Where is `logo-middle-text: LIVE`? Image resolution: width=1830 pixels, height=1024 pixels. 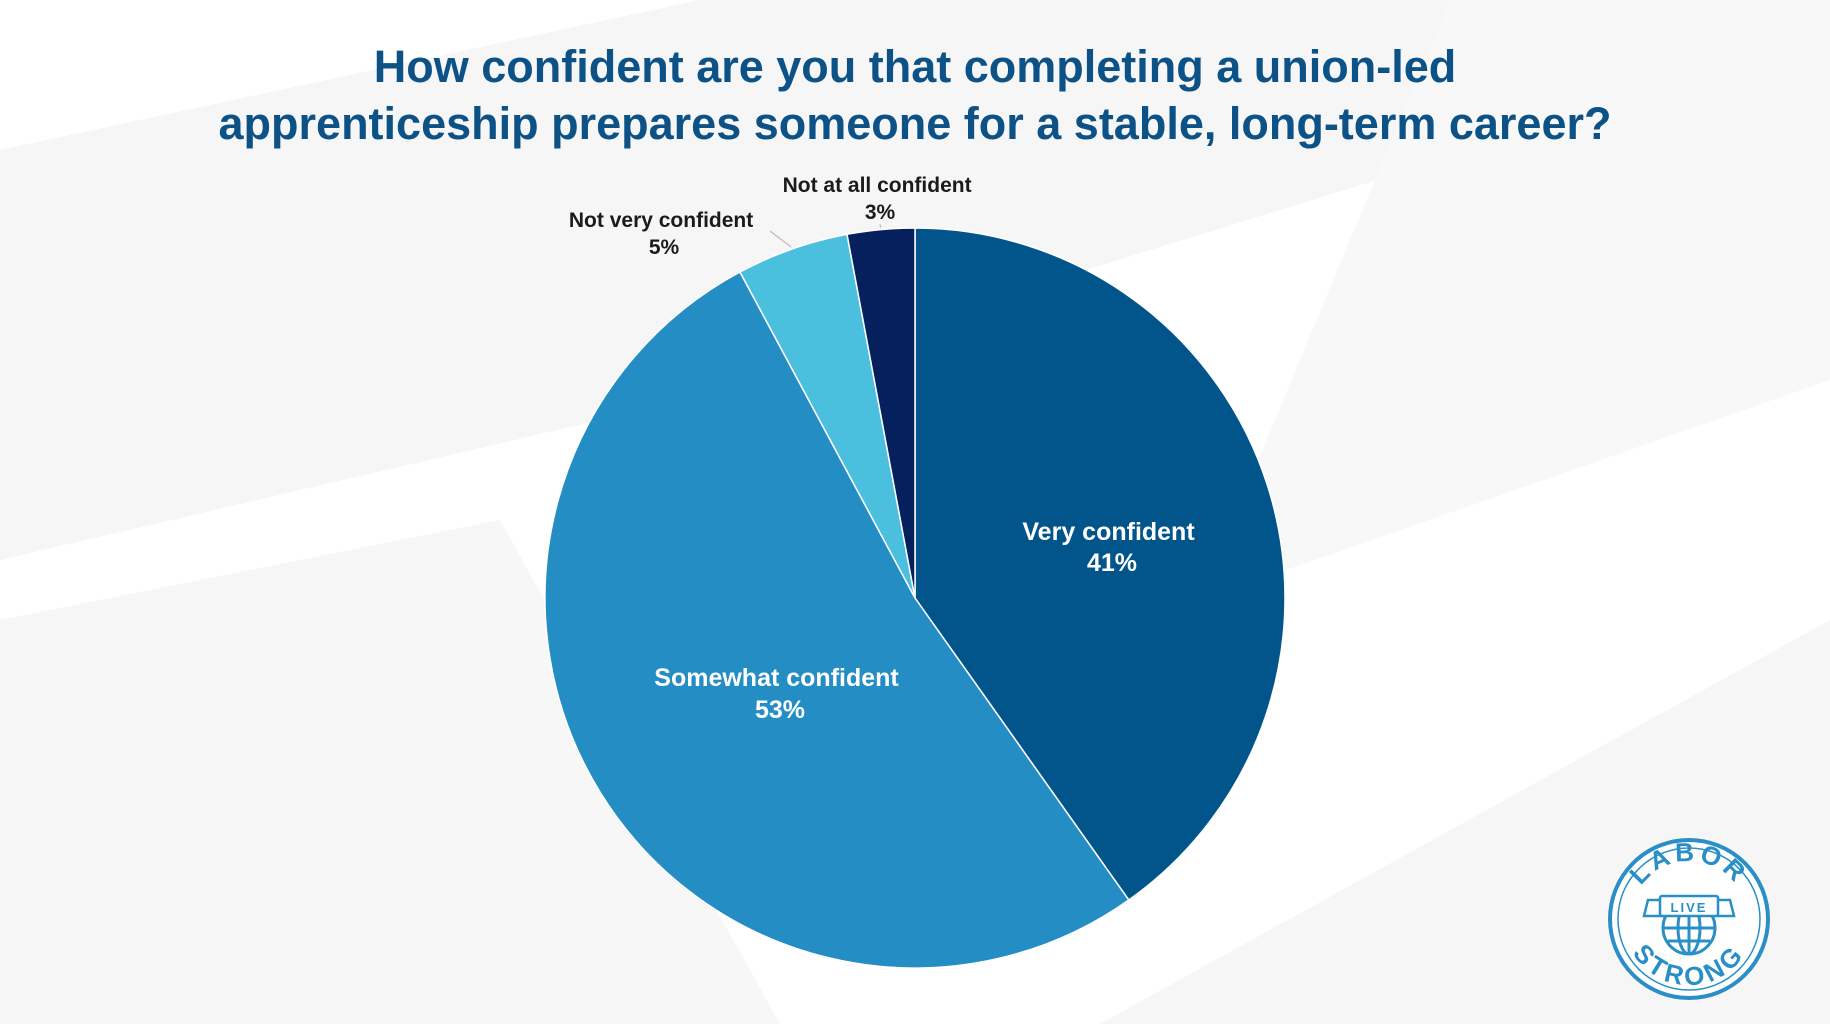 logo-middle-text: LIVE is located at coordinates (1689, 907).